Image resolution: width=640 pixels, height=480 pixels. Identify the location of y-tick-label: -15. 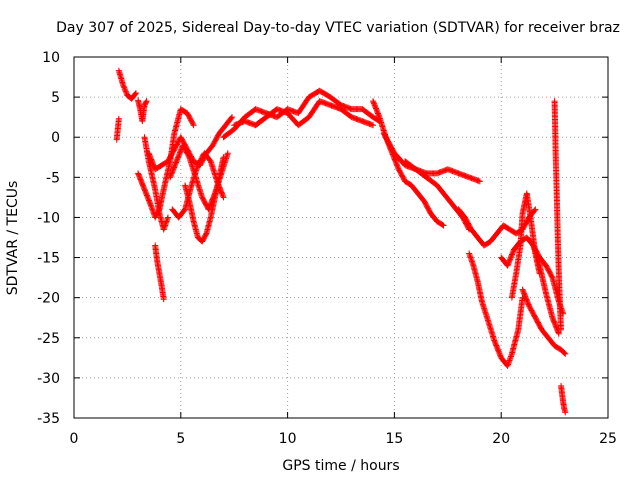
(48, 259).